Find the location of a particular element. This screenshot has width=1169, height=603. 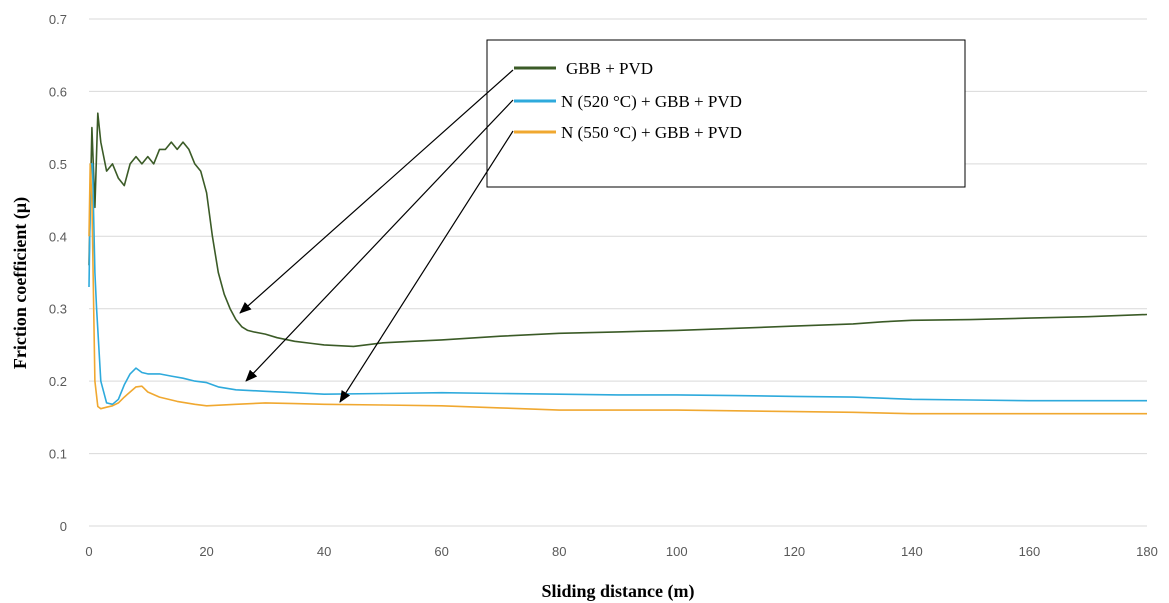

y-tick-labels: 0 0.1 0.2 0.3 0.4 0.5 0.6 0.7 is located at coordinates (58, 273).